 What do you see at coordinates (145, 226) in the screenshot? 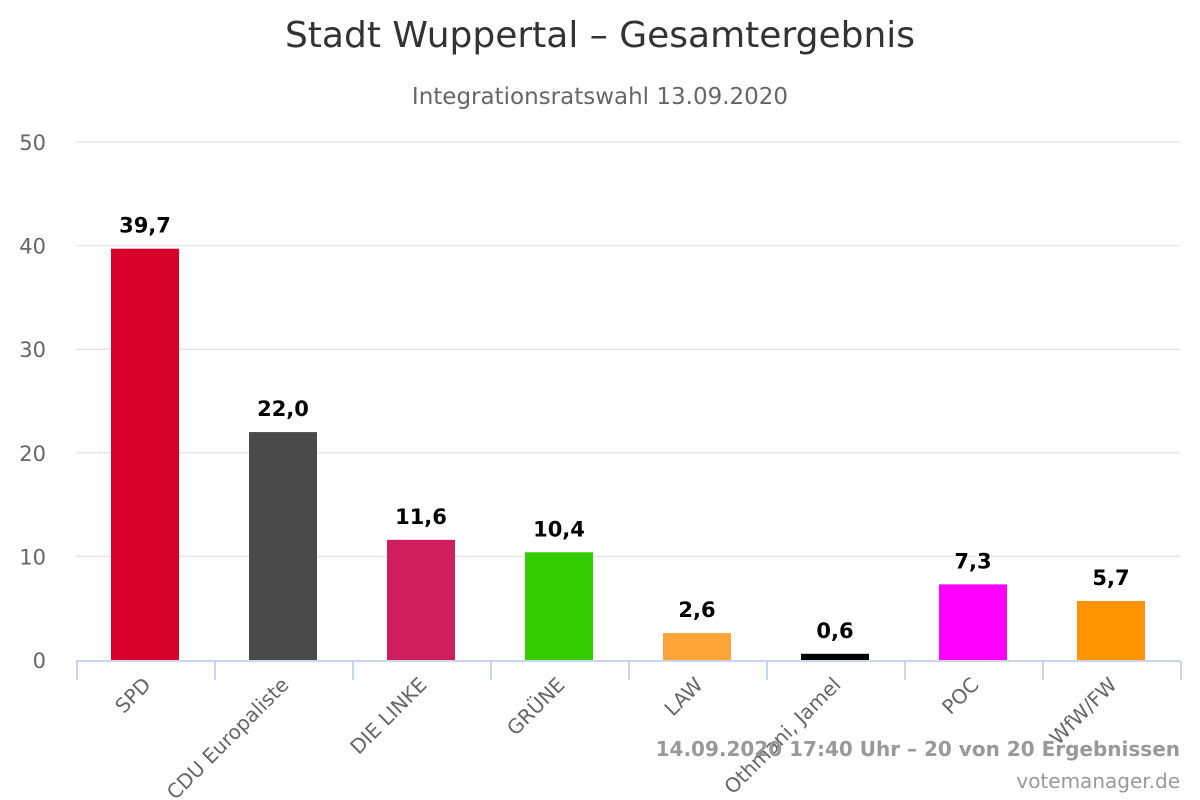
I see `bar-value-label: 39,7` at bounding box center [145, 226].